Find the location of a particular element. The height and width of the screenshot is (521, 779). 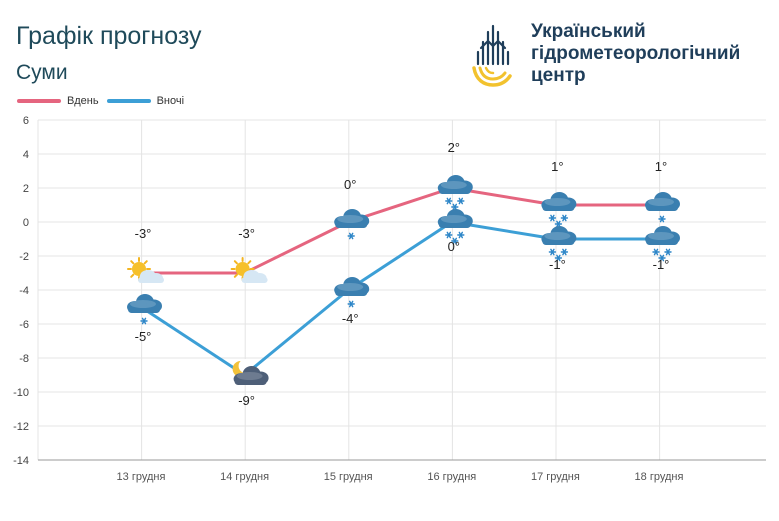

chart-legend: Вдень Вночі is located at coordinates (104, 101).